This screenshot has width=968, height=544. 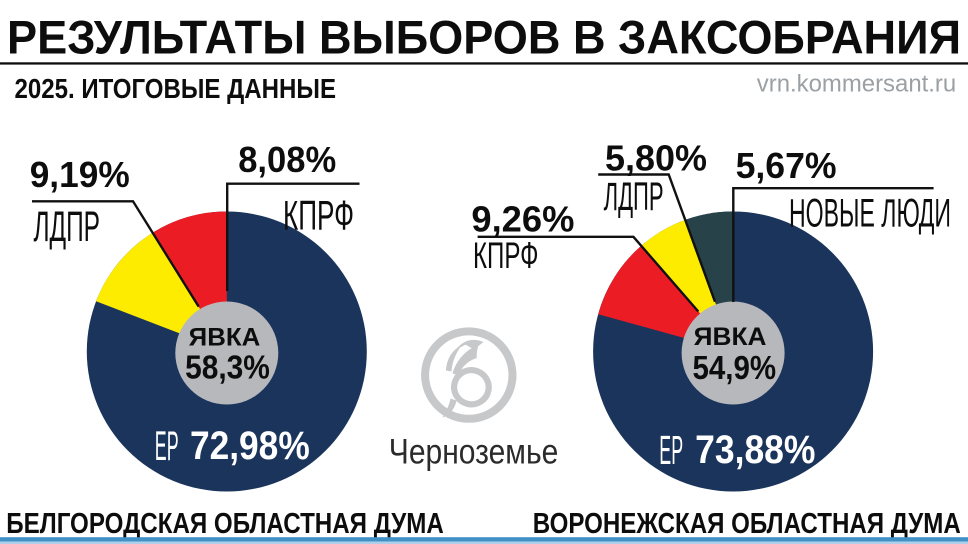 I want to click on svg-text: 9,26%, so click(x=522, y=219).